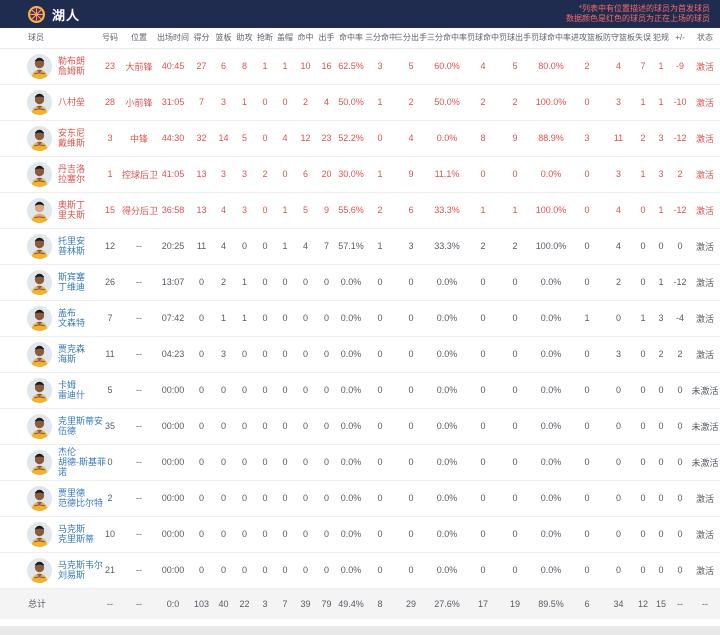  I want to click on player-name-link: 贾克森 海斯, so click(71, 354).